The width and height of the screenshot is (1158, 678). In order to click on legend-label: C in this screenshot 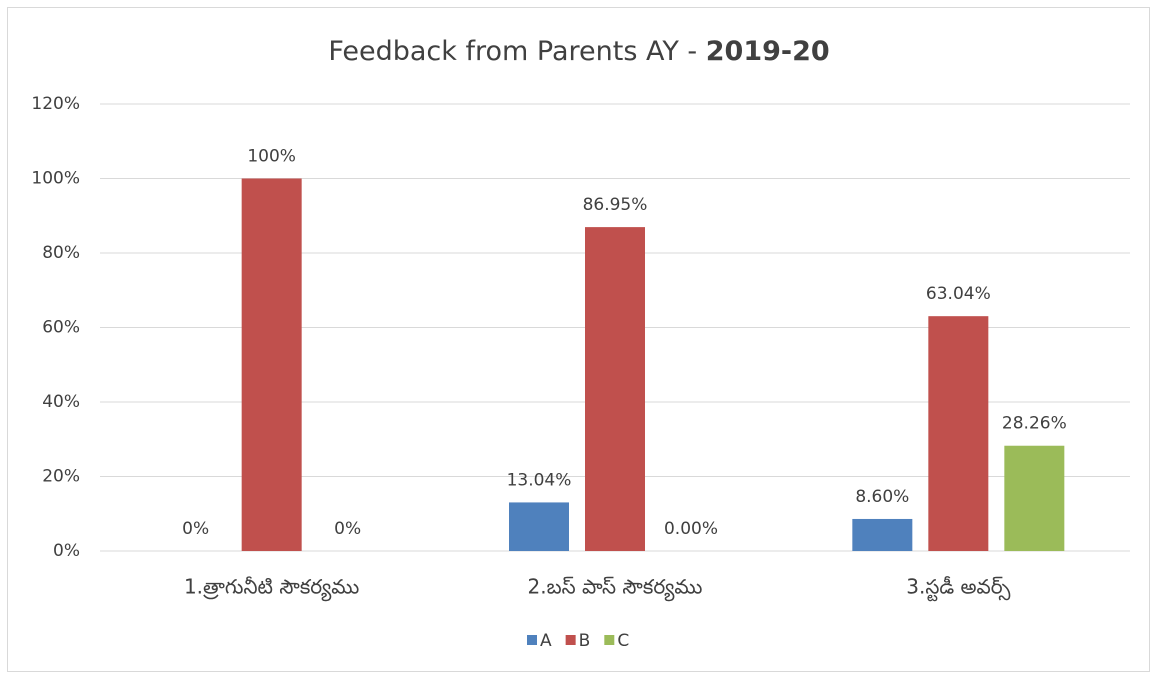, I will do `click(623, 641)`.